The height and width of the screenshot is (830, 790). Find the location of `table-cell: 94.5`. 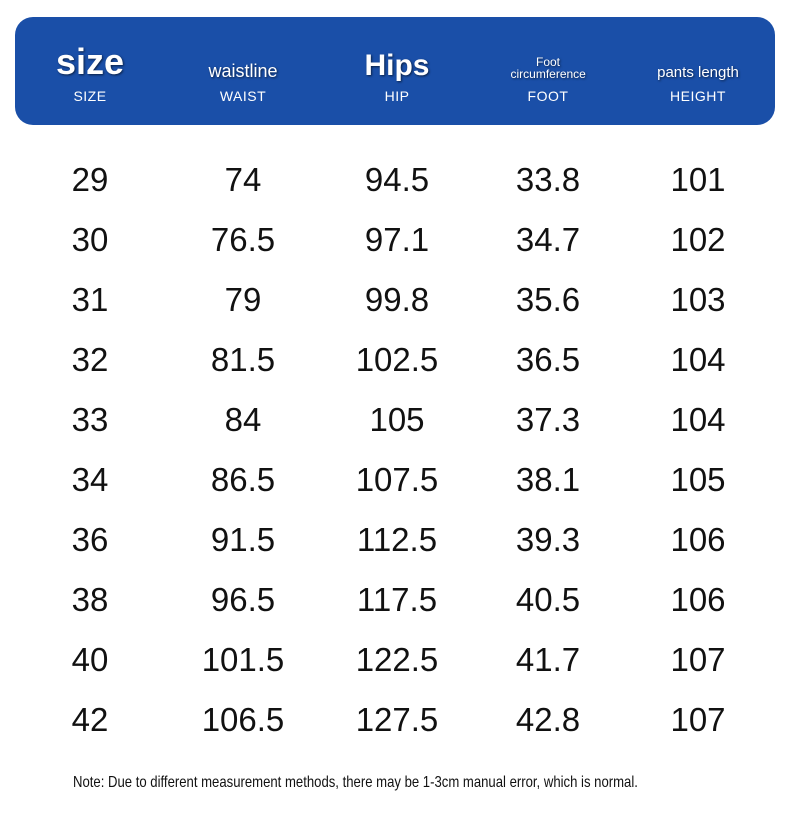

table-cell: 94.5 is located at coordinates (397, 179).